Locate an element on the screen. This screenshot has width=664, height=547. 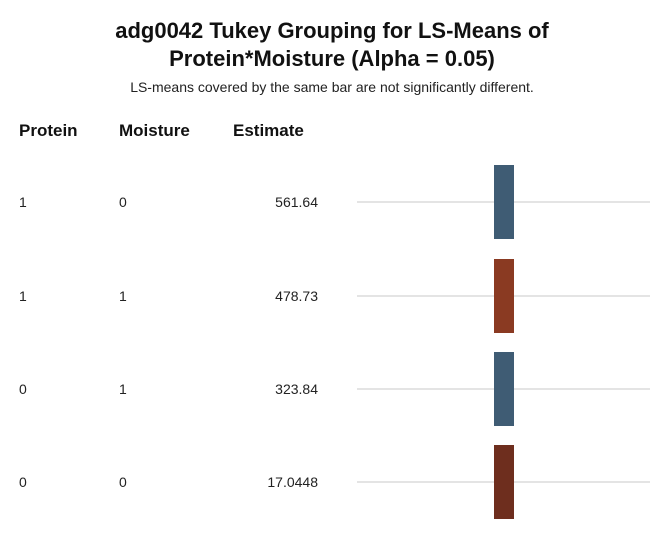
cell-estimate-row-2: 478.73 is located at coordinates (296, 296).